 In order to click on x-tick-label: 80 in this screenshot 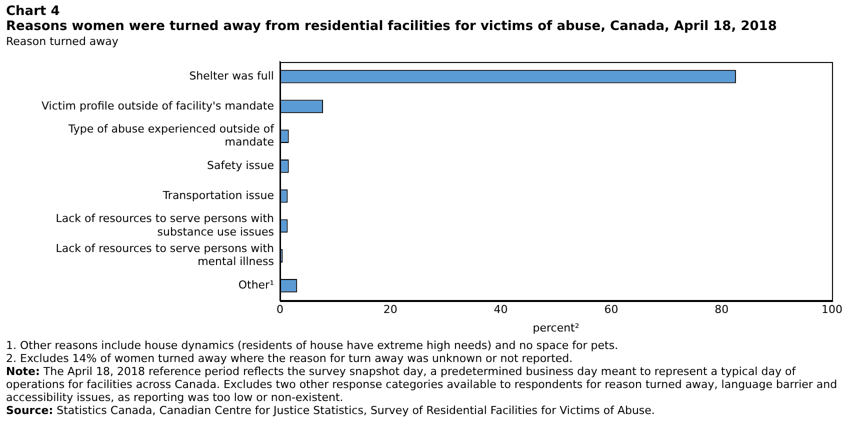, I will do `click(721, 309)`.